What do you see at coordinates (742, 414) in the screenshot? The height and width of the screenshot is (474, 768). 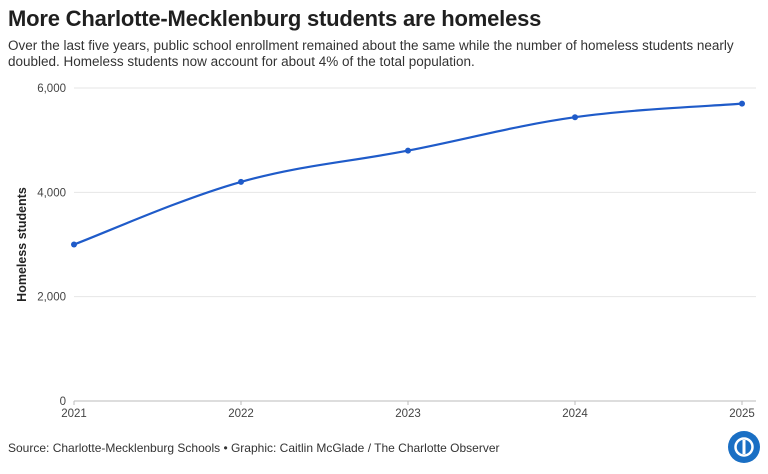 I see `x-tick-label: 2025` at bounding box center [742, 414].